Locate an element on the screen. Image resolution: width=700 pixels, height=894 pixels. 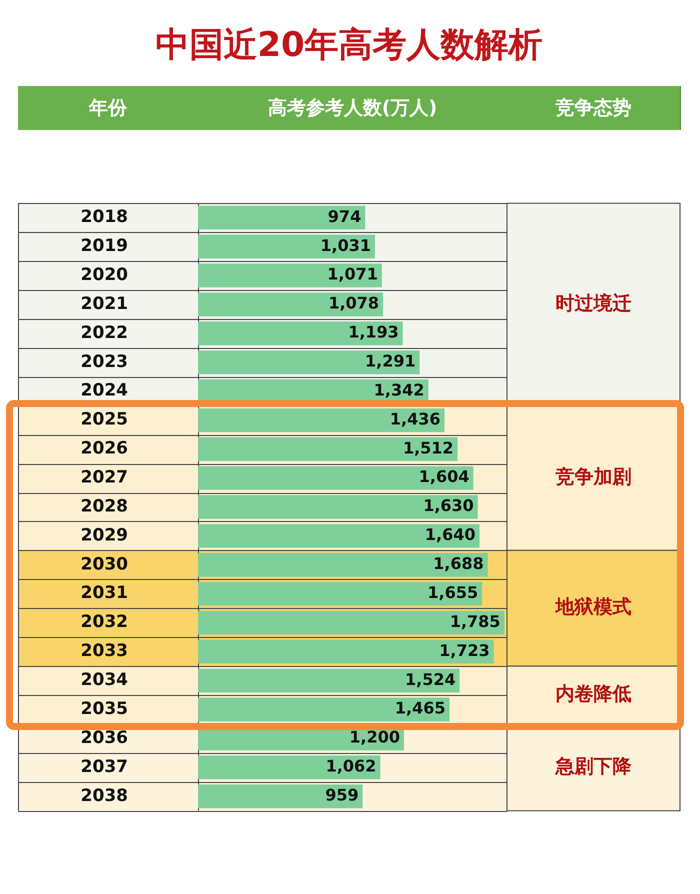
data-label: 1,604 is located at coordinates (444, 476).